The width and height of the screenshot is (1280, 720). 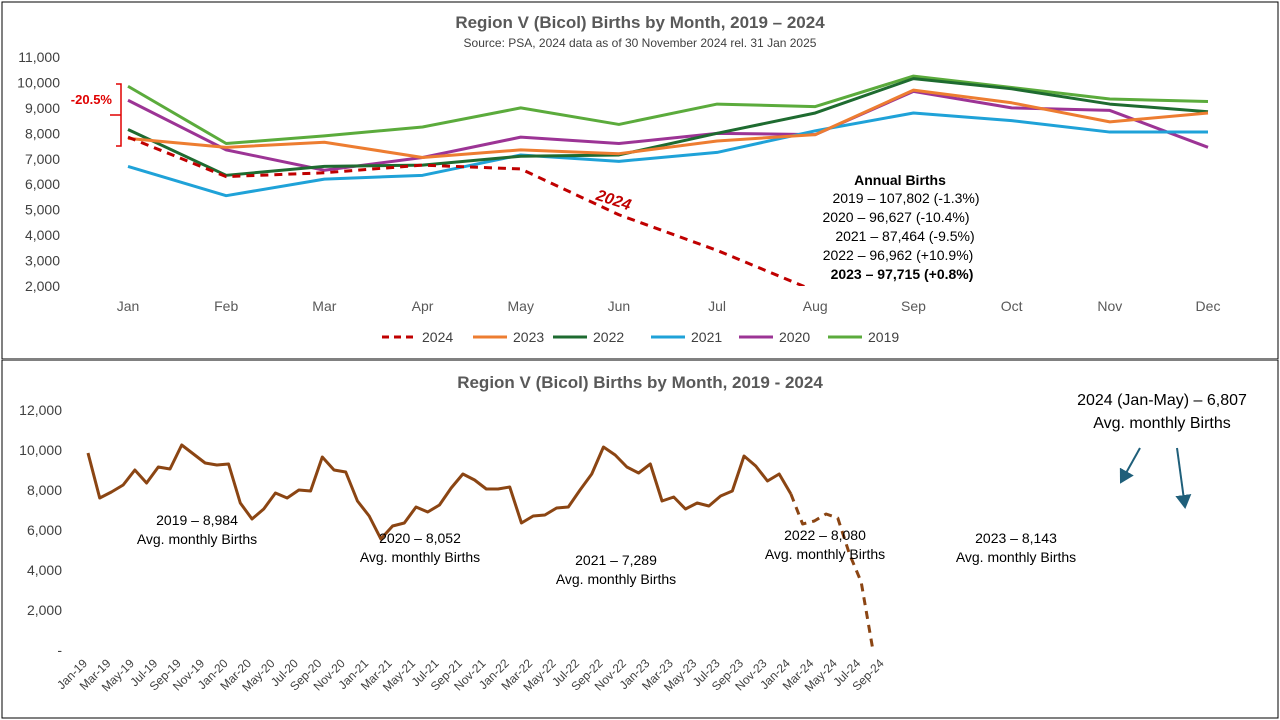 What do you see at coordinates (902, 274) in the screenshot?
I see `annual-births-line: 2023 – 97,715 (+0.8%)` at bounding box center [902, 274].